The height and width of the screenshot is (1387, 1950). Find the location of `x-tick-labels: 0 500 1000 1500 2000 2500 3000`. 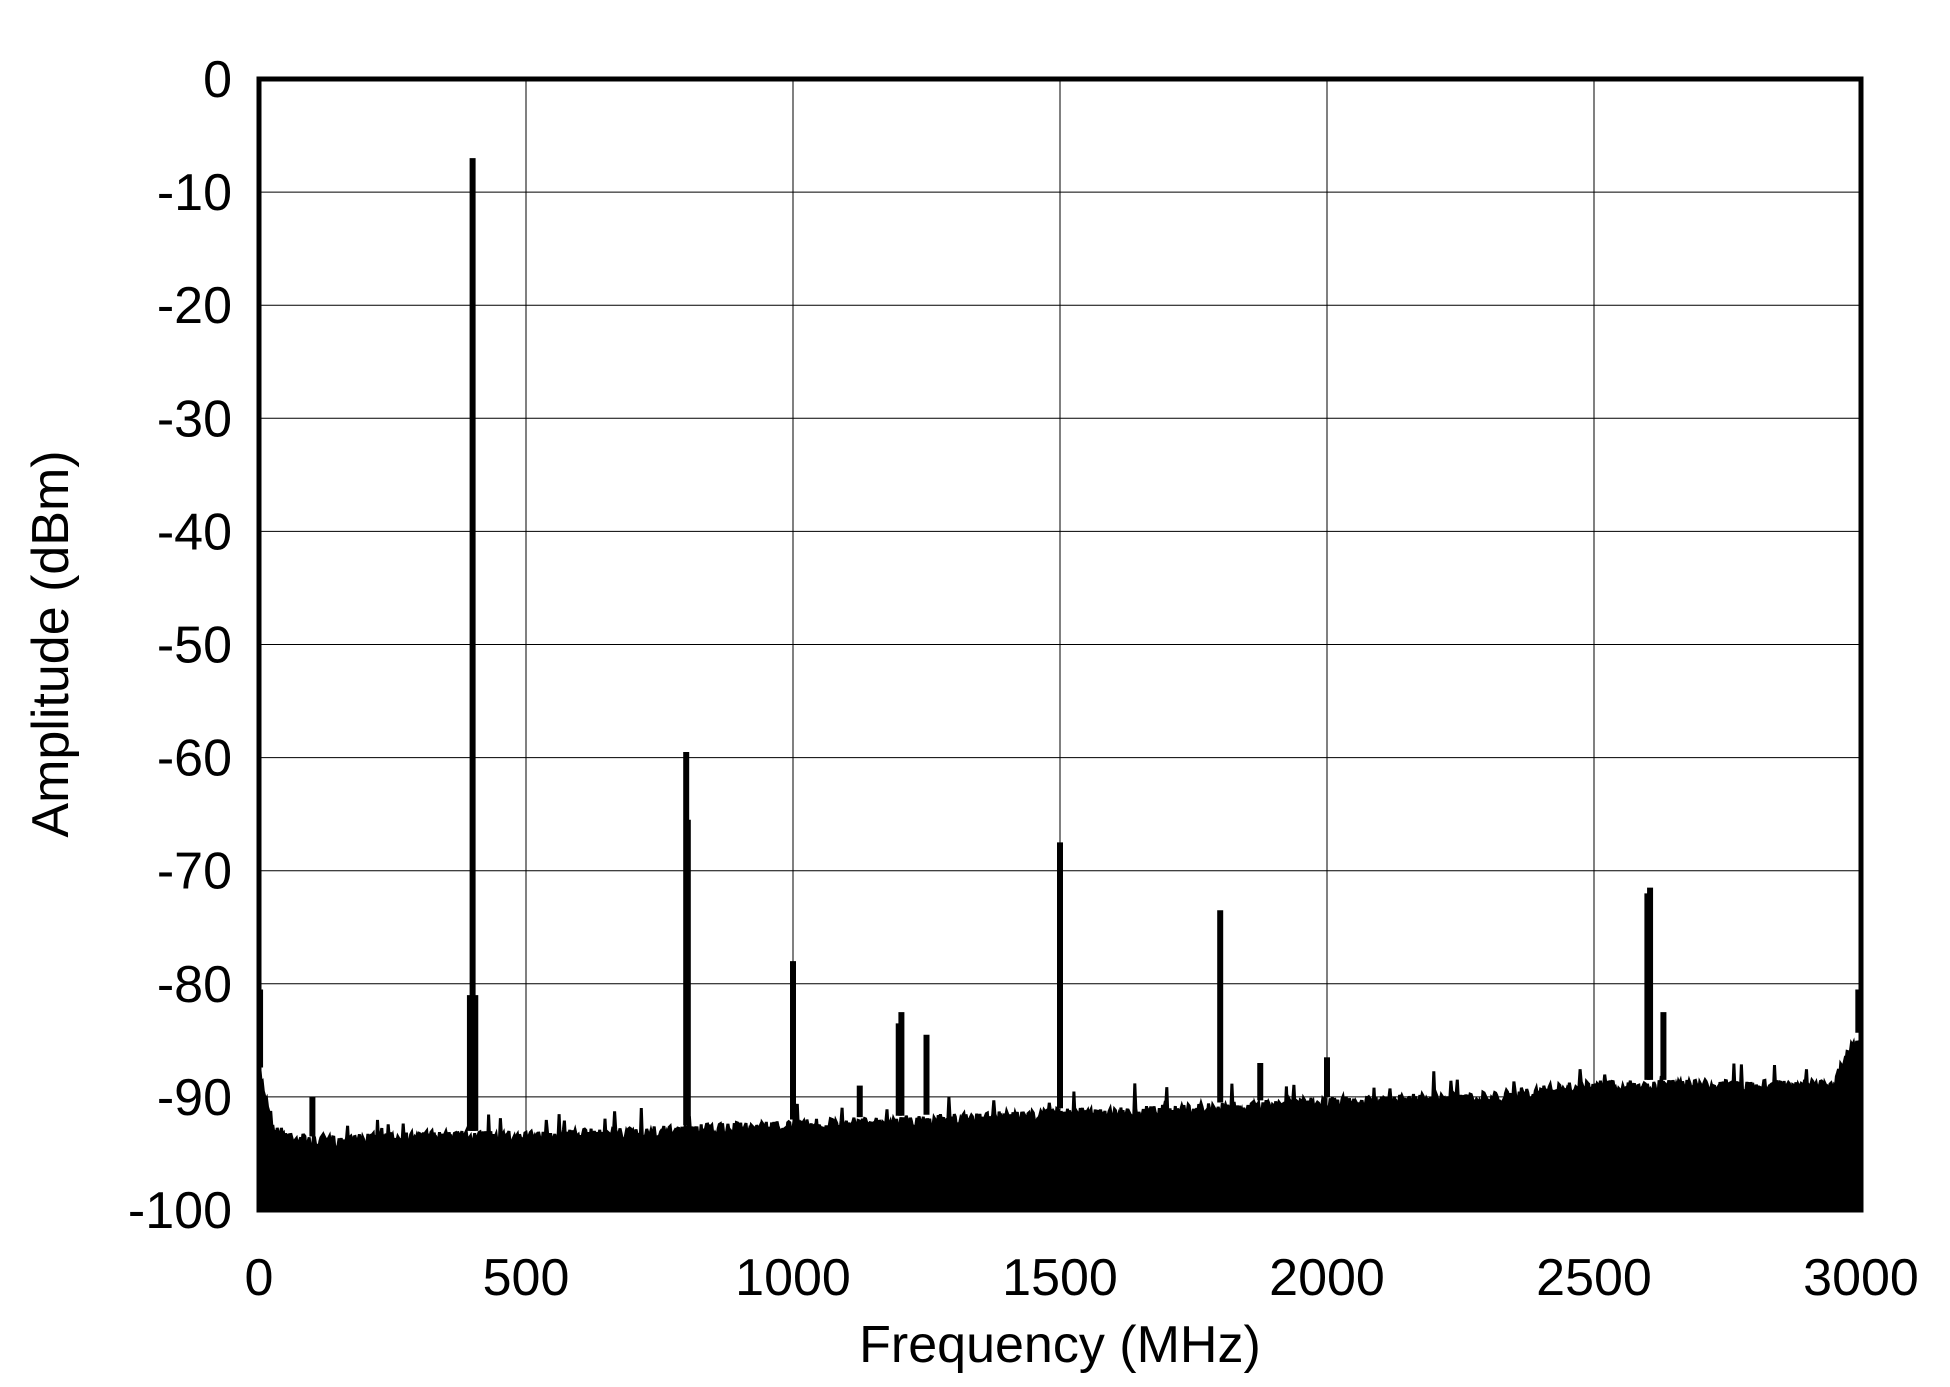

x-tick-labels: 0 500 1000 1500 2000 2500 3000 is located at coordinates (1082, 1278).